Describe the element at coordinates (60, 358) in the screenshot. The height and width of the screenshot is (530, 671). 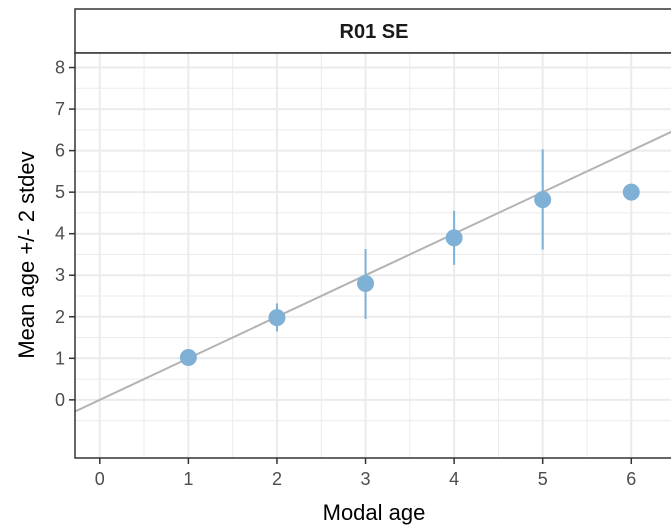
I see `y-tick-label: 1` at that location.